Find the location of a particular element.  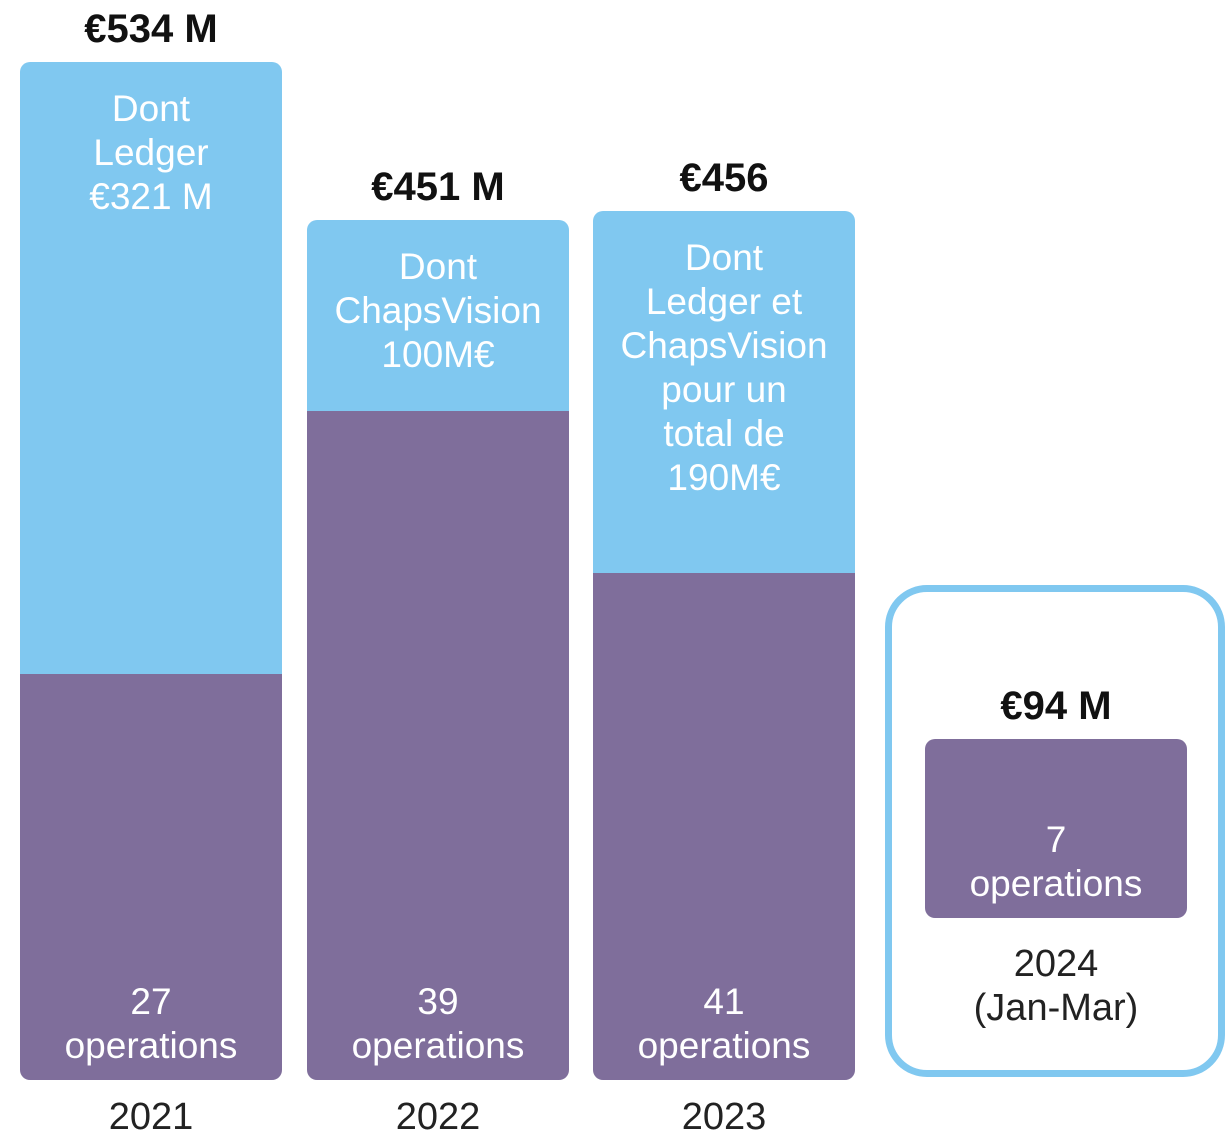

segment-label: 7 operations is located at coordinates (1056, 861).